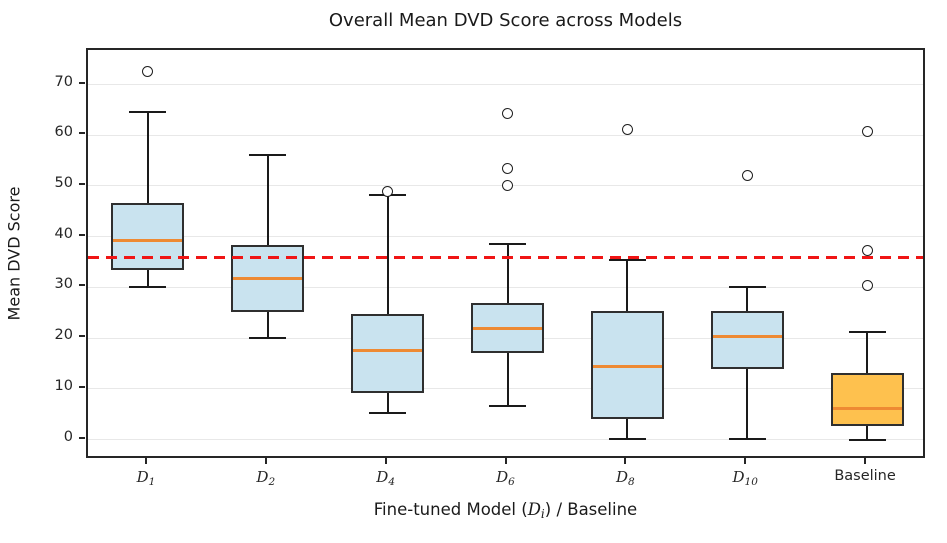 This screenshot has height=543, width=947. What do you see at coordinates (505, 237) in the screenshot?
I see `gridline-y40` at bounding box center [505, 237].